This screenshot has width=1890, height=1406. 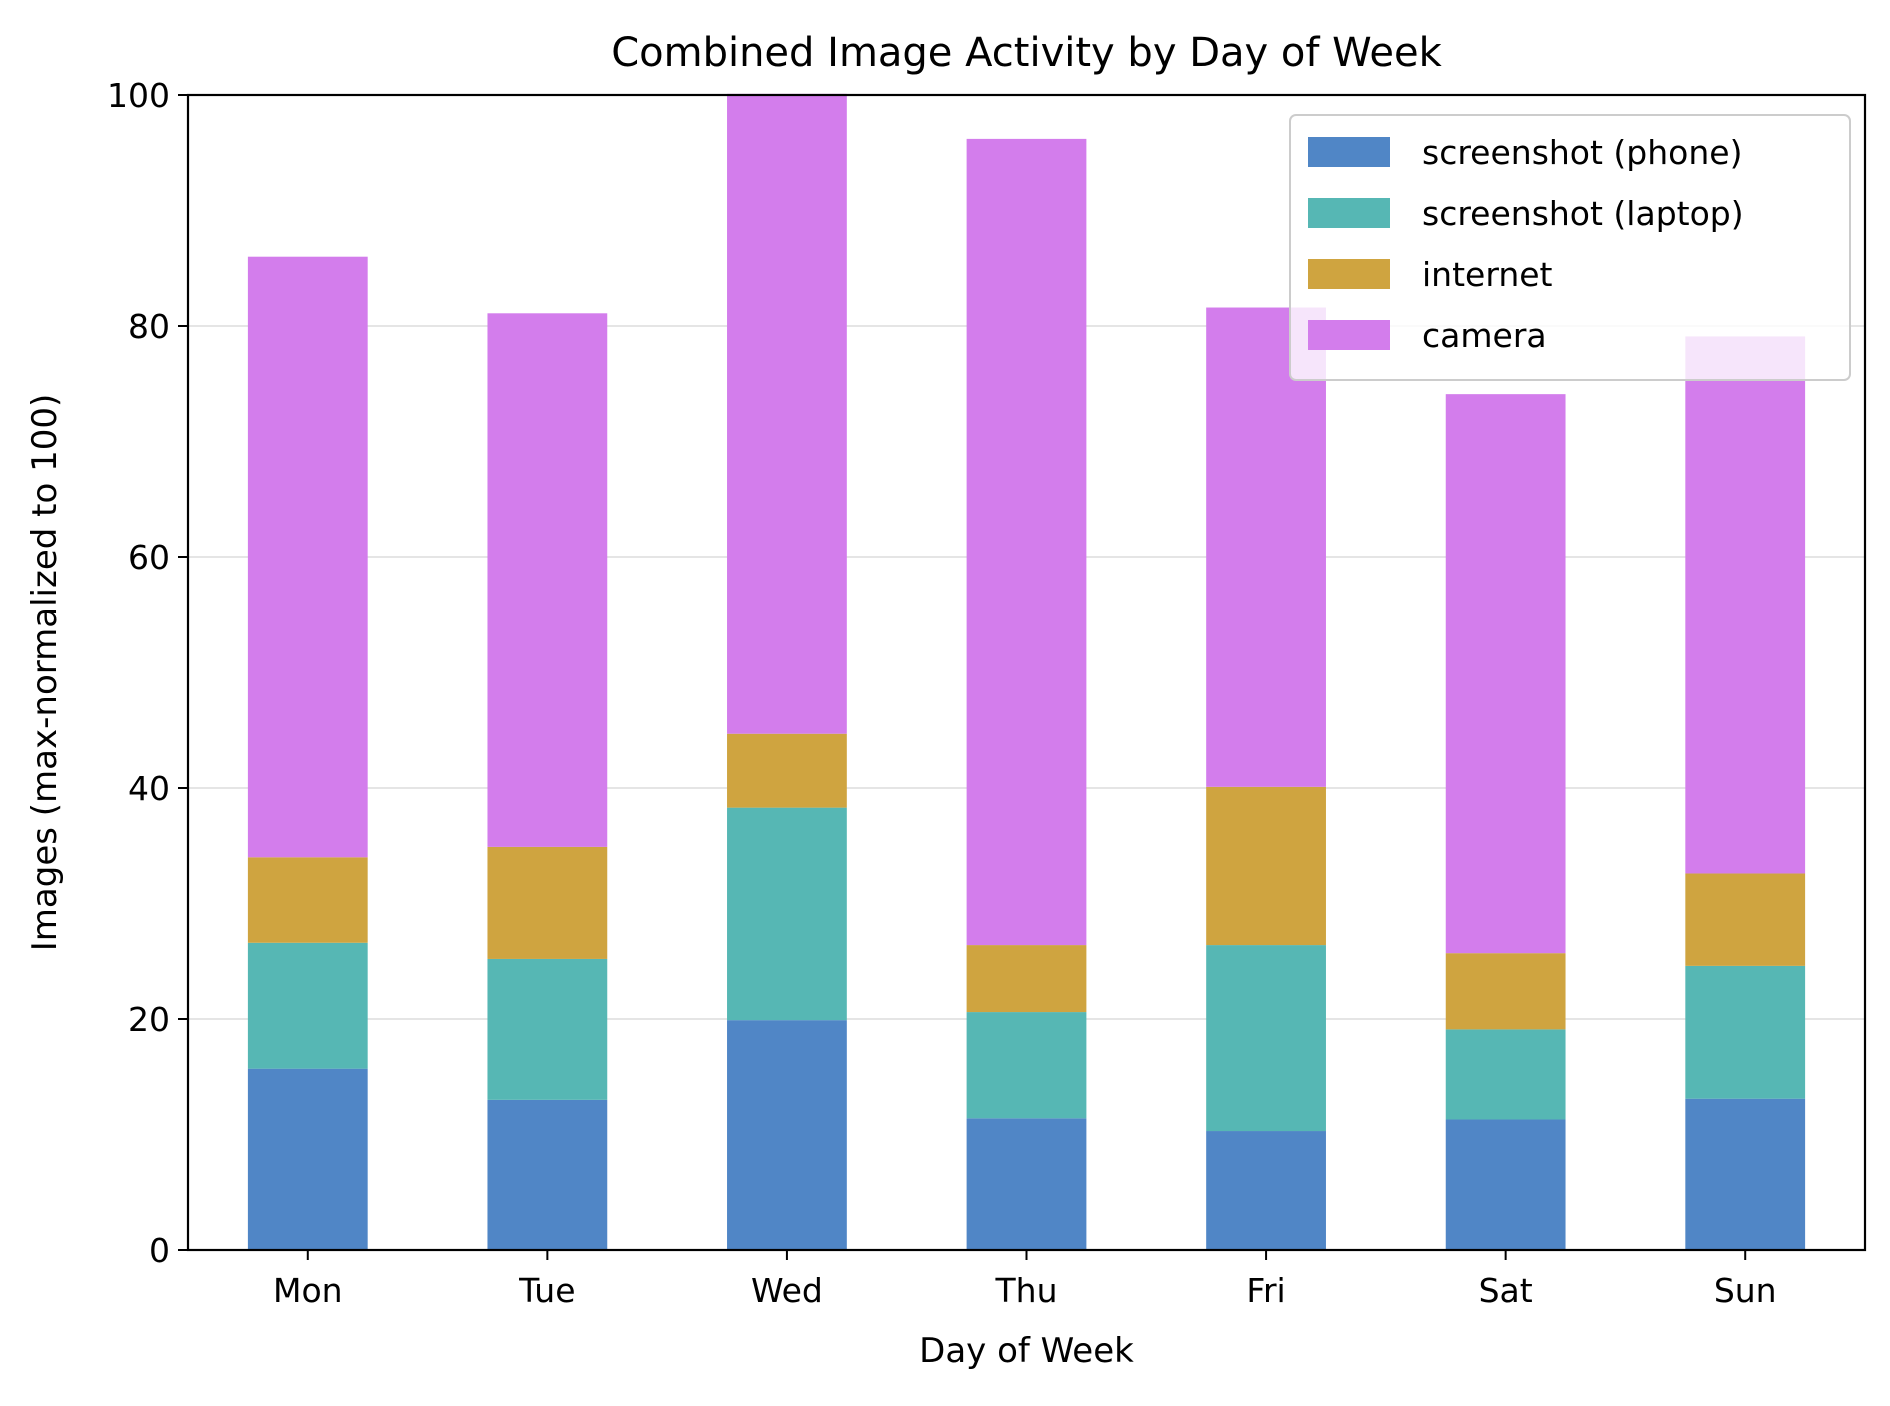 What do you see at coordinates (149, 557) in the screenshot?
I see `y-tick-label: 60` at bounding box center [149, 557].